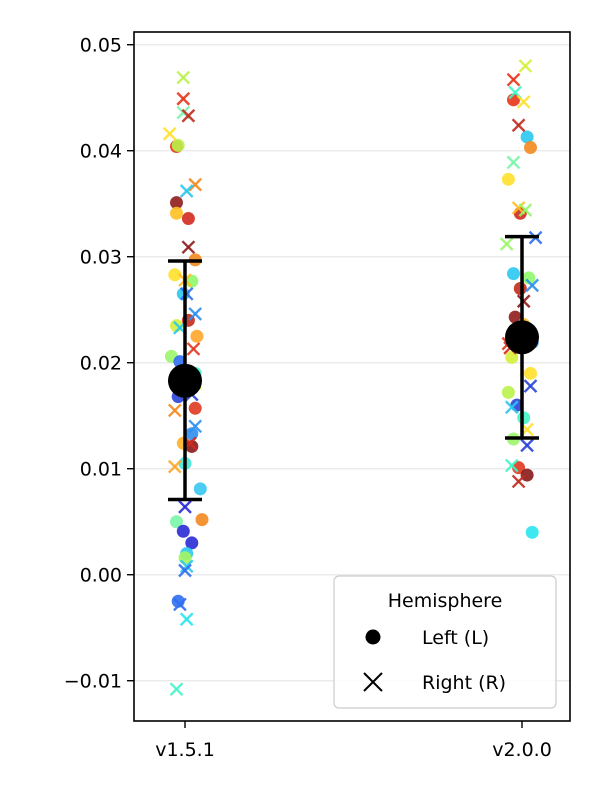 This screenshot has height=800, width=600. I want to click on y-tick-label: −0.01, so click(93, 682).